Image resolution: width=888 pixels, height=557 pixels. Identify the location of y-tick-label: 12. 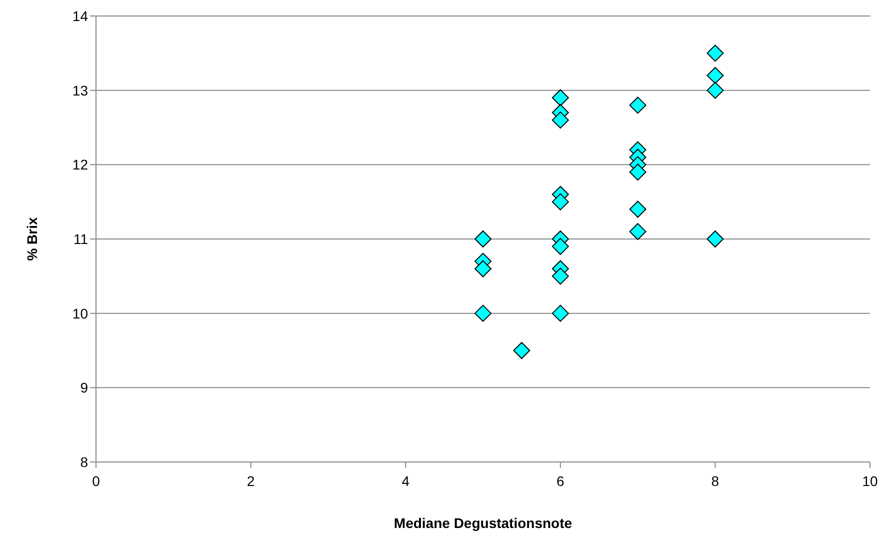
(80, 164).